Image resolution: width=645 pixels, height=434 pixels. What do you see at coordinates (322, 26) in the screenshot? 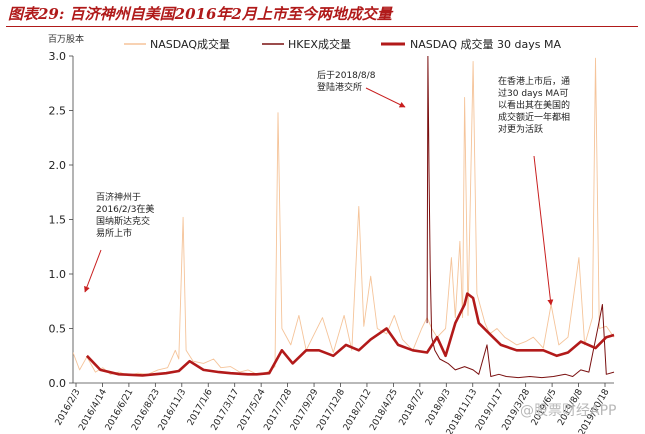
I see `title-rule` at bounding box center [322, 26].